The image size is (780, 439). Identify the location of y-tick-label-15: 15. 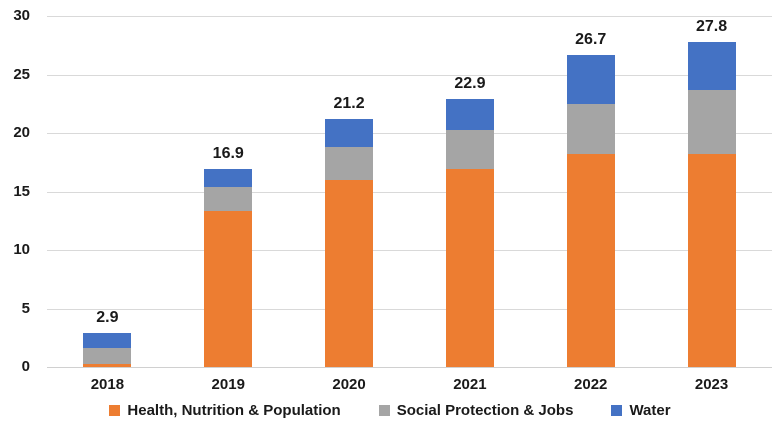
(21, 191).